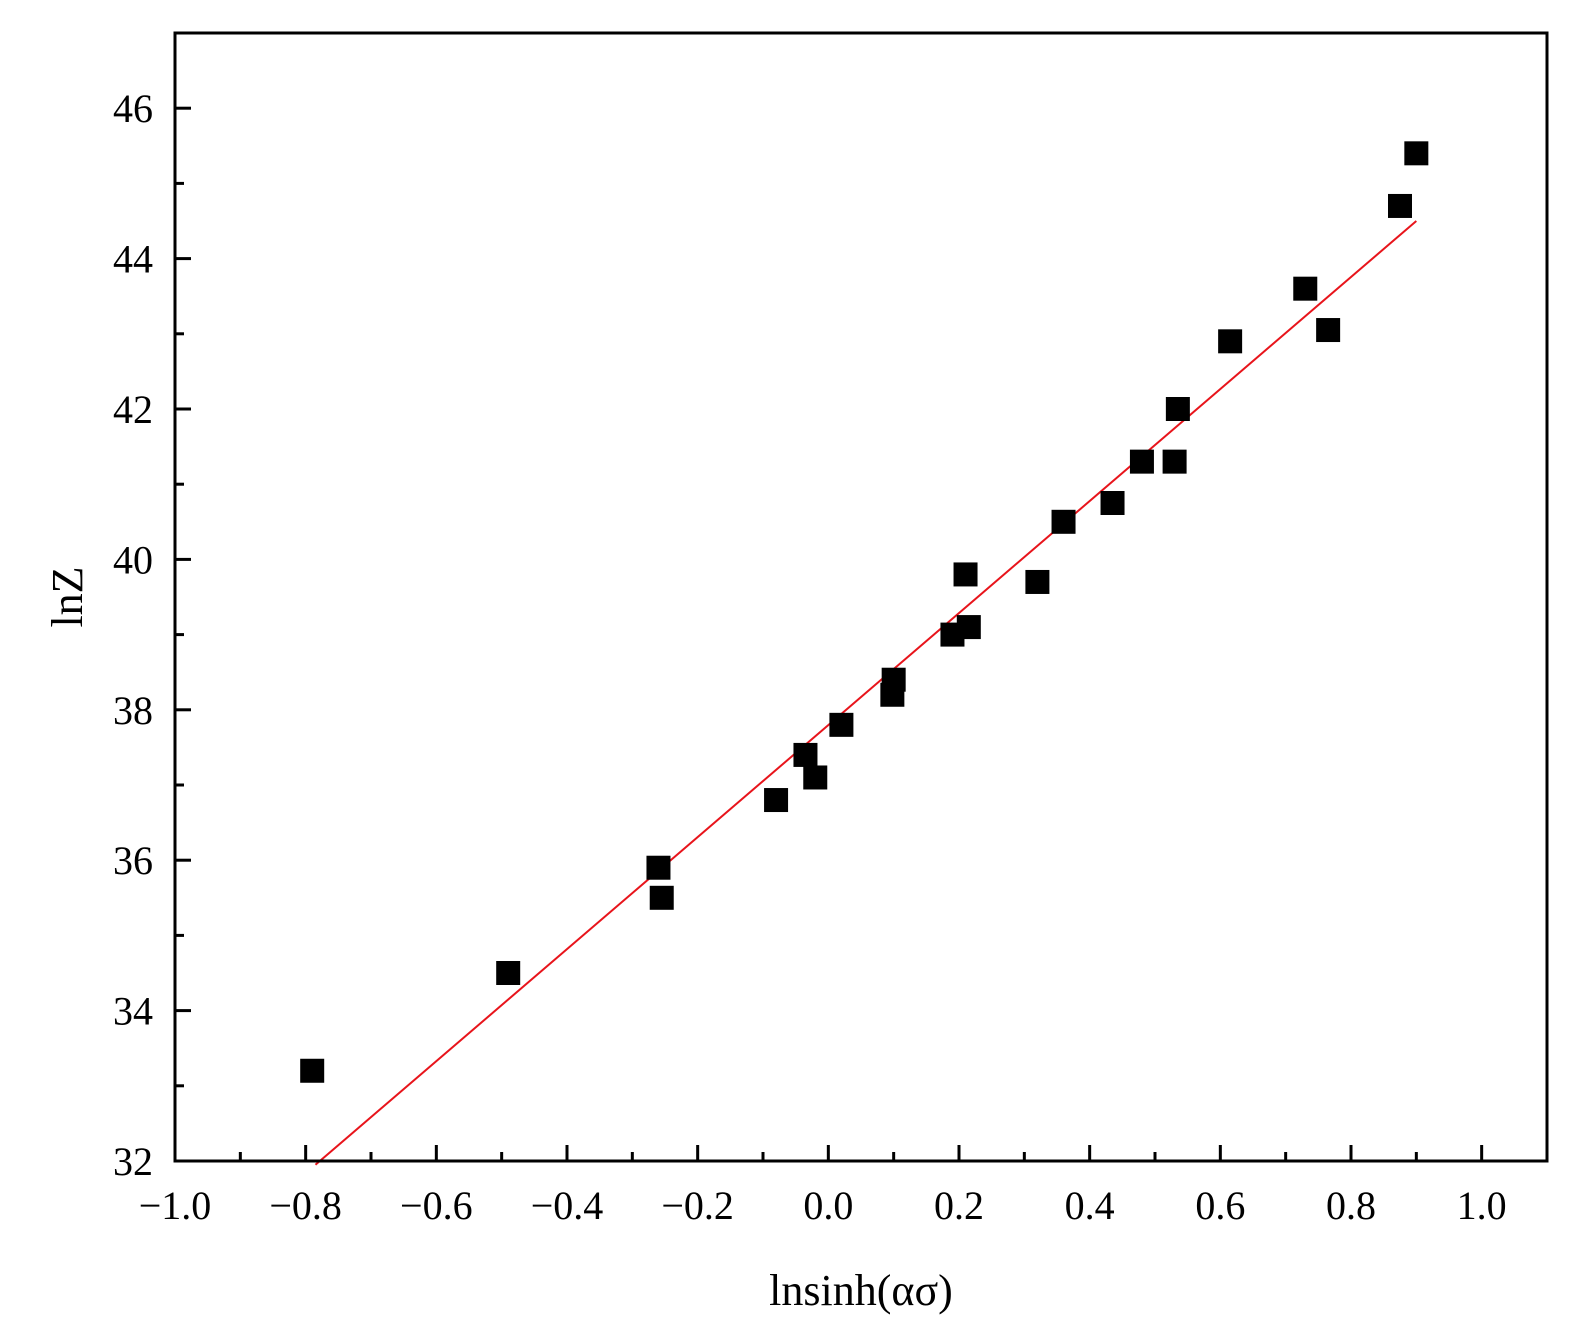 This screenshot has height=1339, width=1595. I want to click on x-tick-label: −1.0, so click(175, 1205).